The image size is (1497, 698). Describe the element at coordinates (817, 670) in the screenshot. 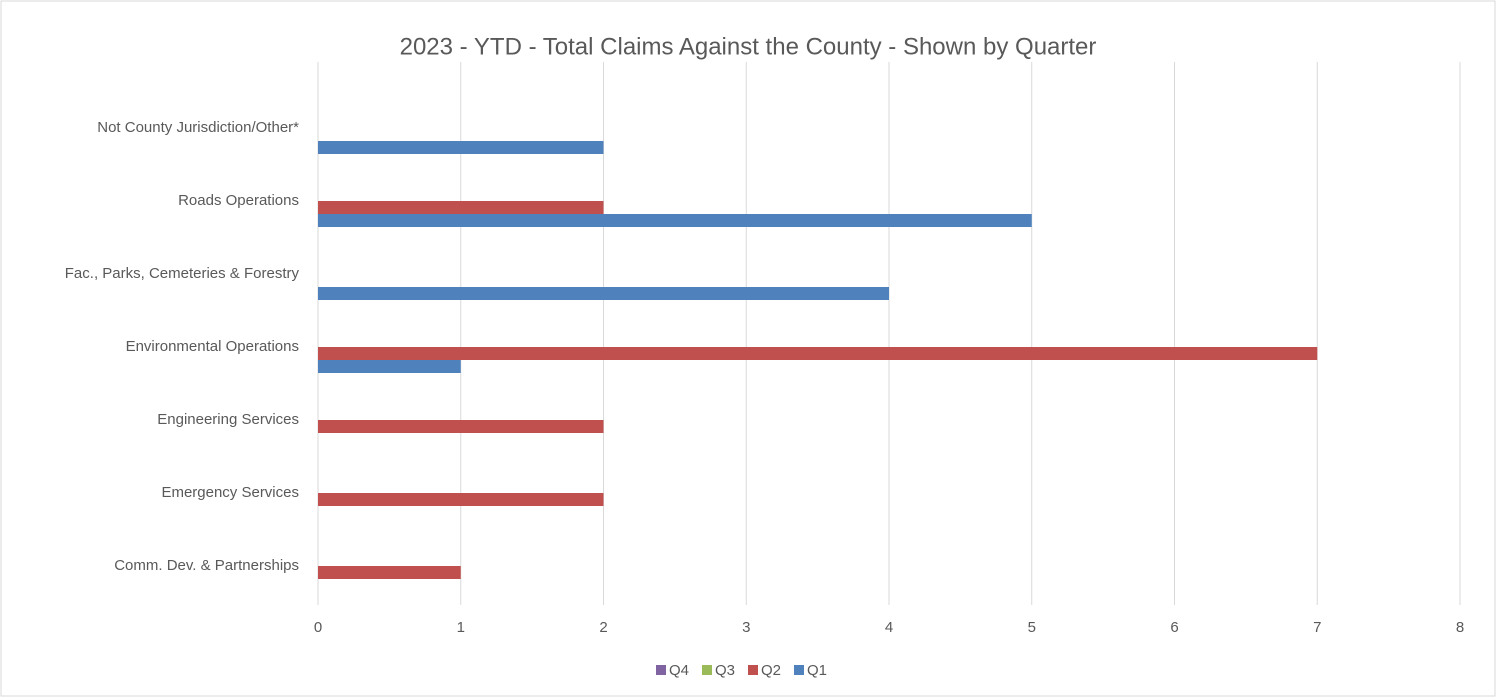

I see `legend-label: Q1` at that location.